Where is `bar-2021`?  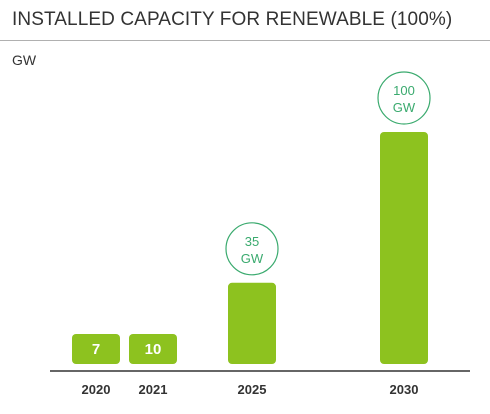
bar-2021 is located at coordinates (153, 349).